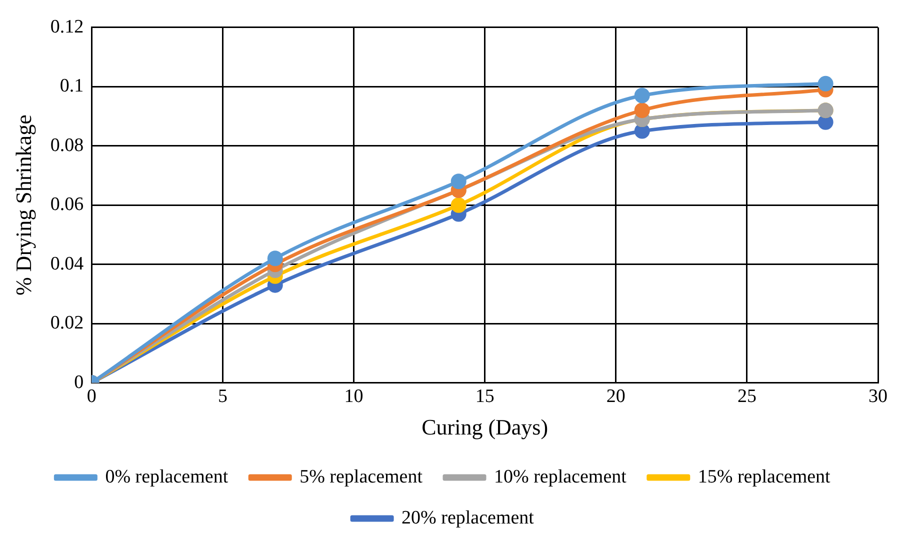 Image resolution: width=907 pixels, height=549 pixels. What do you see at coordinates (362, 477) in the screenshot?
I see `legend-label: 5% replacement` at bounding box center [362, 477].